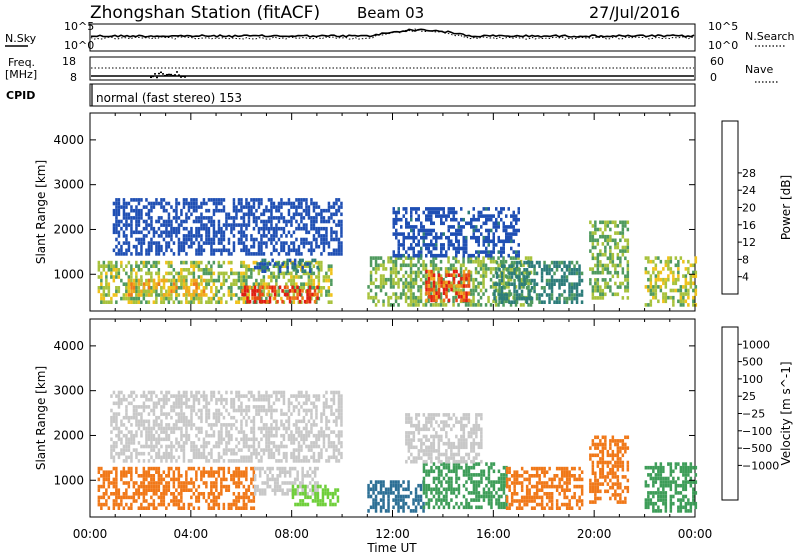  Describe the element at coordinates (68, 229) in the screenshot. I see `y-tick-label: 2000` at that location.